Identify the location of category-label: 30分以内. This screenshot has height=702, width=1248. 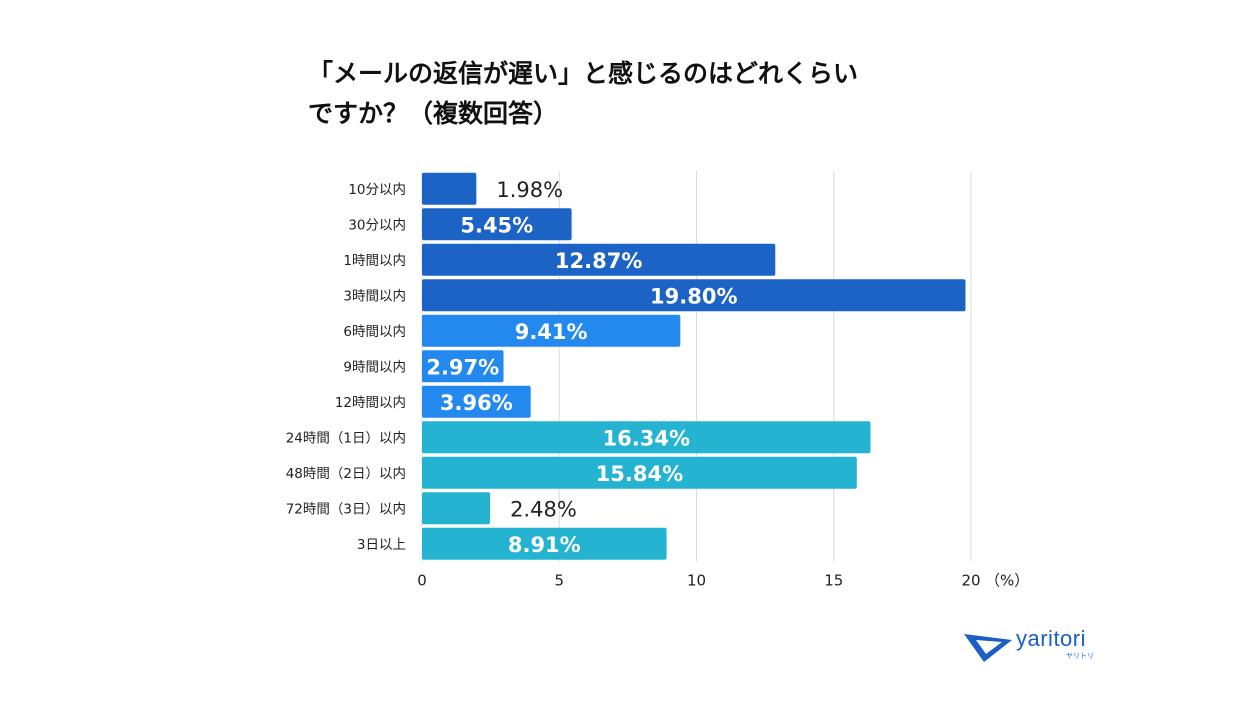
(377, 225).